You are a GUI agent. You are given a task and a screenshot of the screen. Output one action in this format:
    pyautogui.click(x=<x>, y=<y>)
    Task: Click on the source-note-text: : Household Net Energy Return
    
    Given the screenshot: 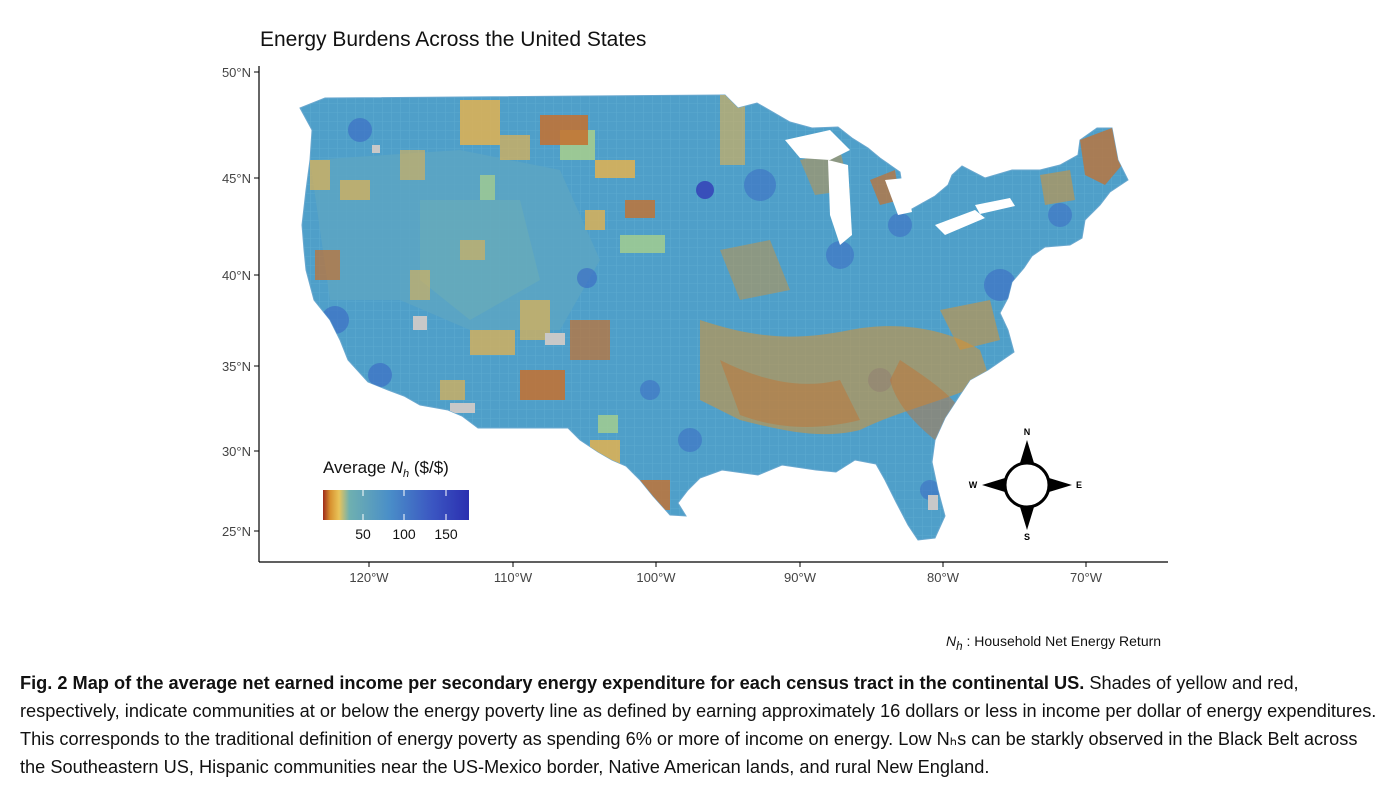 What is the action you would take?
    pyautogui.click(x=1062, y=641)
    